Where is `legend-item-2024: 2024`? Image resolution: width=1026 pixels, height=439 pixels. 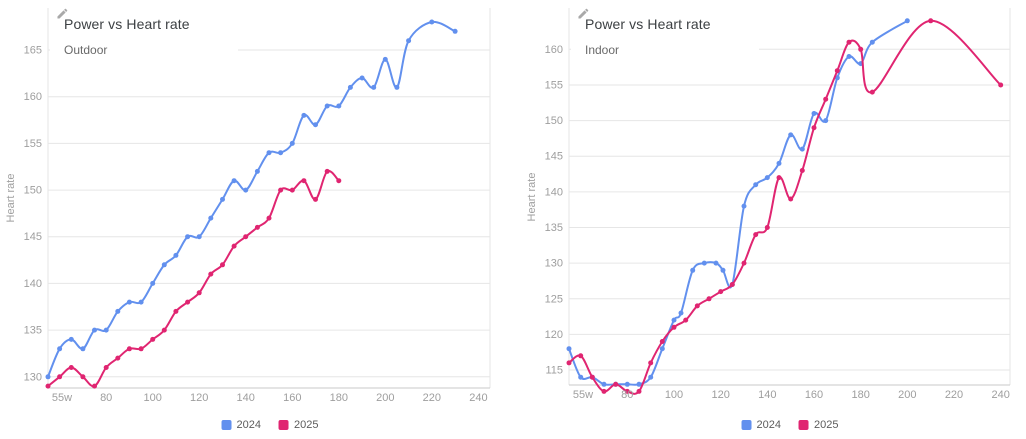 legend-item-2024: 2024 is located at coordinates (241, 425).